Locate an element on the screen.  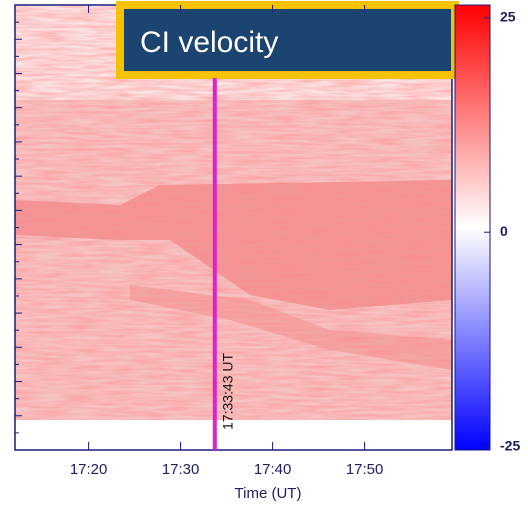
title-box is located at coordinates (287, 40).